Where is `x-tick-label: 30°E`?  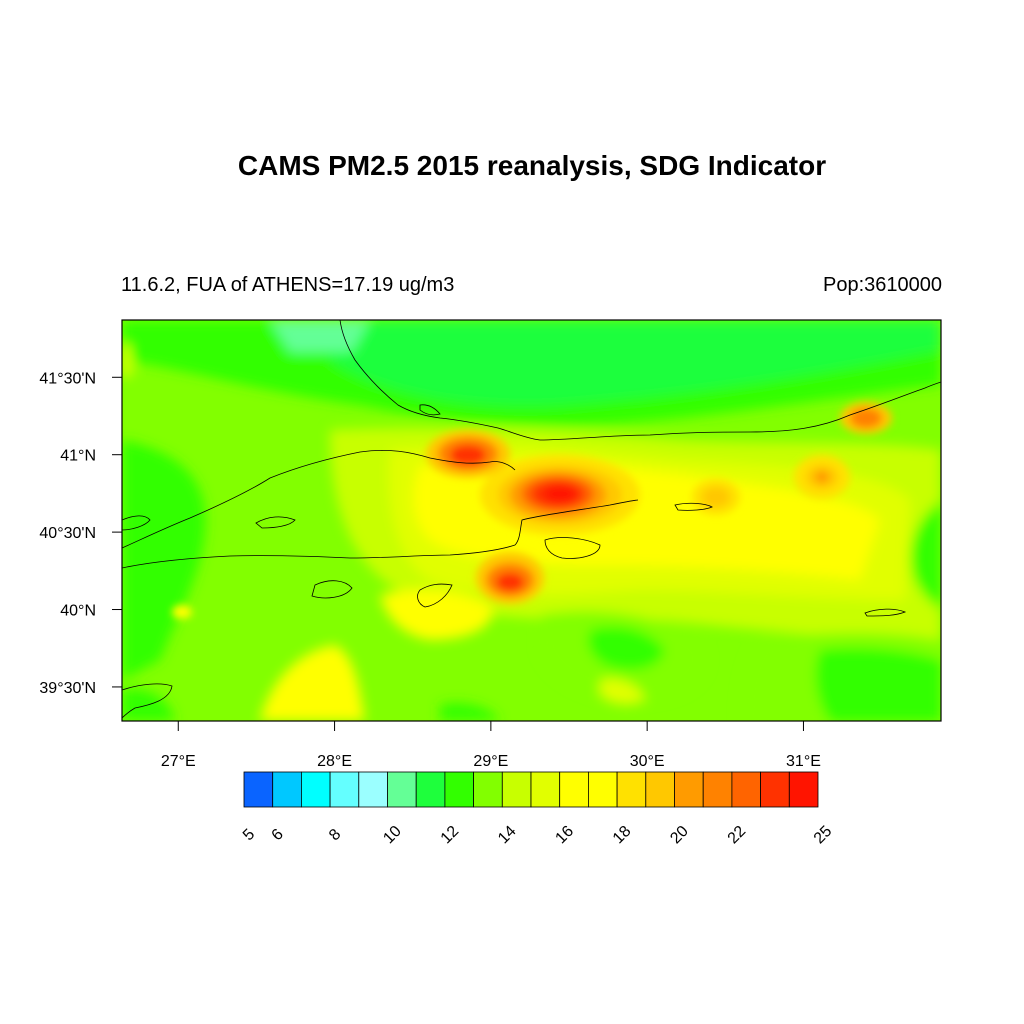 x-tick-label: 30°E is located at coordinates (647, 761).